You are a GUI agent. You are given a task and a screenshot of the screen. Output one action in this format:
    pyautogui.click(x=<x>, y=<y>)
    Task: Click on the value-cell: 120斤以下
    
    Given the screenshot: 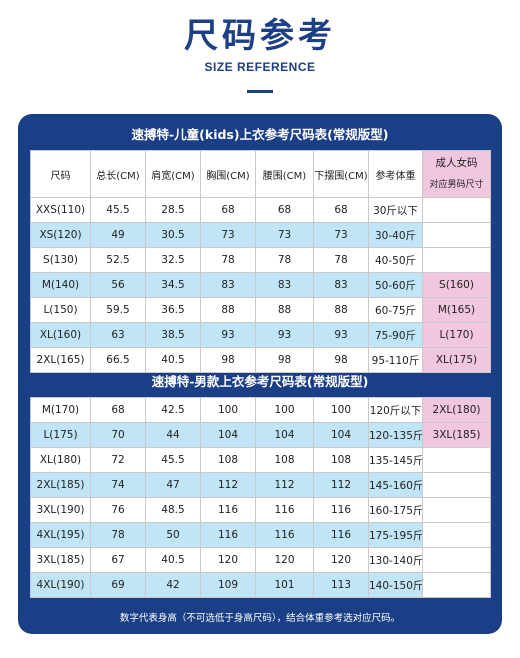 What is the action you would take?
    pyautogui.click(x=395, y=410)
    